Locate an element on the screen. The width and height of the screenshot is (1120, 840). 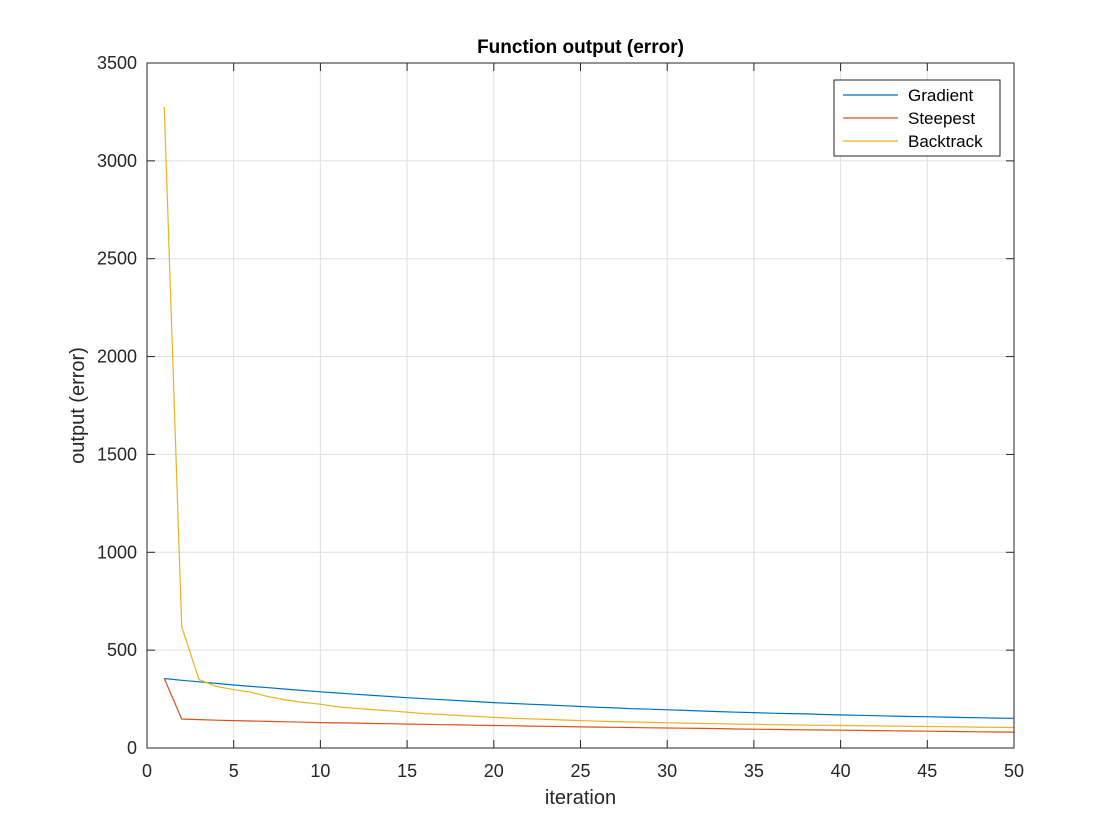
x-axis-label: iteration is located at coordinates (580, 798).